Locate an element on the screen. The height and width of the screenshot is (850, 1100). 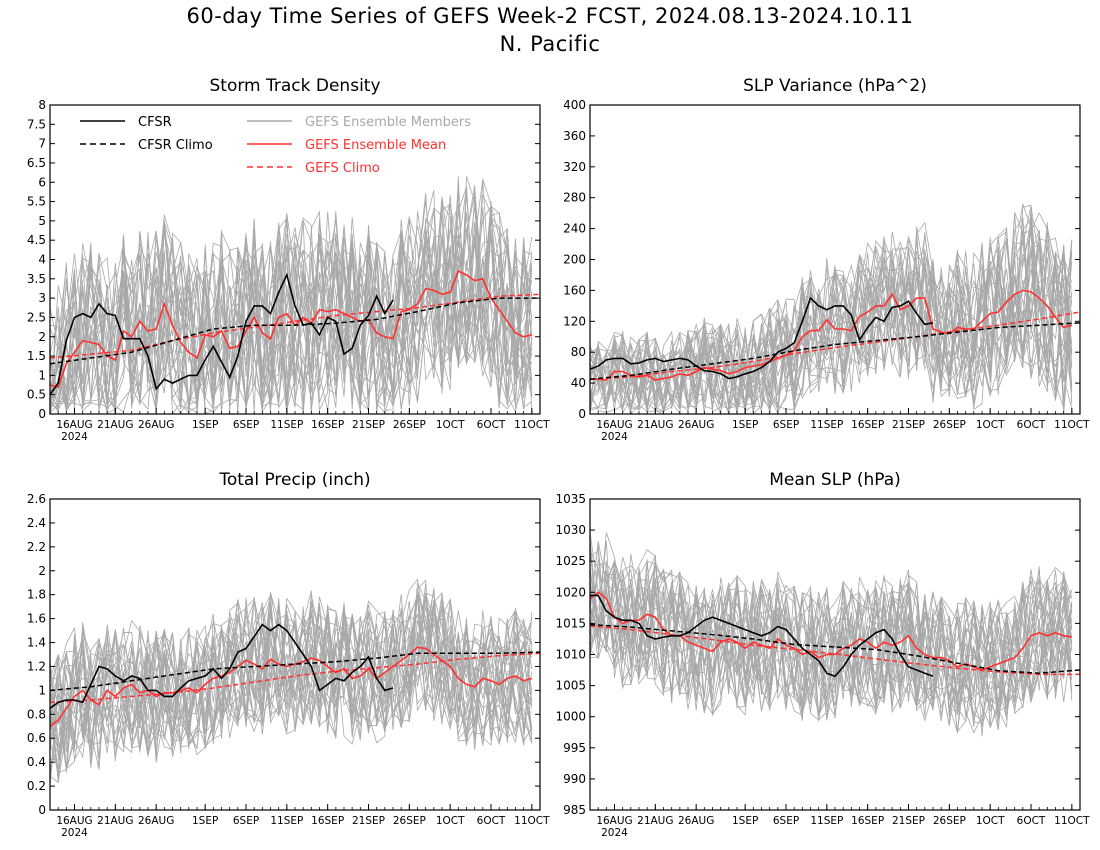
y-tick-label: 1.2 is located at coordinates (36, 666).